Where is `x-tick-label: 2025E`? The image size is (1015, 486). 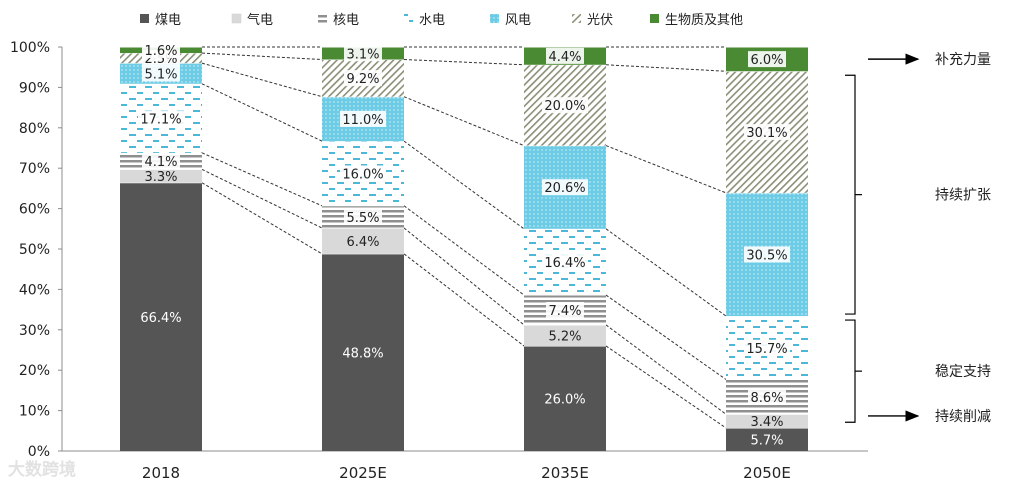
x-tick-label: 2025E is located at coordinates (363, 473).